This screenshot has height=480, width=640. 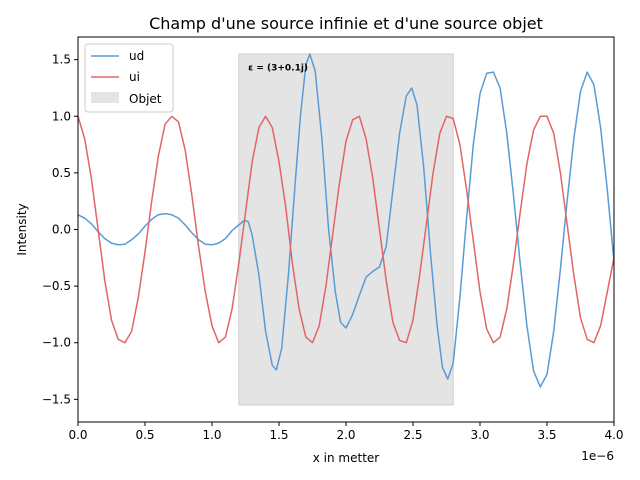 What do you see at coordinates (145, 99) in the screenshot?
I see `legend-label-objet: Objet` at bounding box center [145, 99].